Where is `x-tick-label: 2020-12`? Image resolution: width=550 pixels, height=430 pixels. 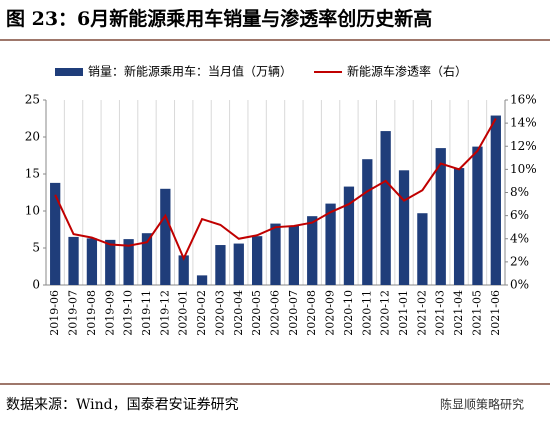
x-tick-label: 2020-12 is located at coordinates (385, 313).